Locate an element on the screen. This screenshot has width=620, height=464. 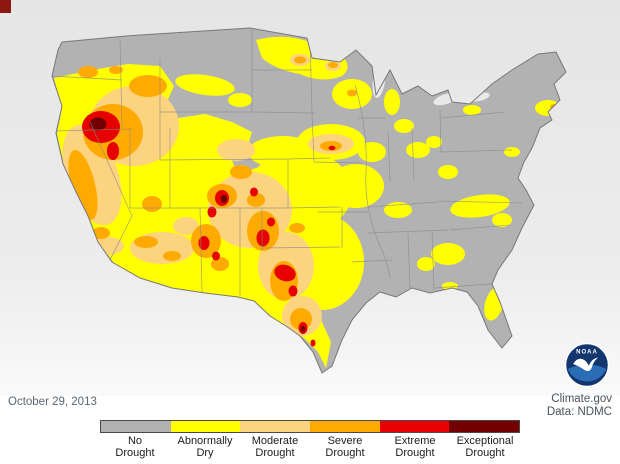
legend-color-bar is located at coordinates (310, 426).